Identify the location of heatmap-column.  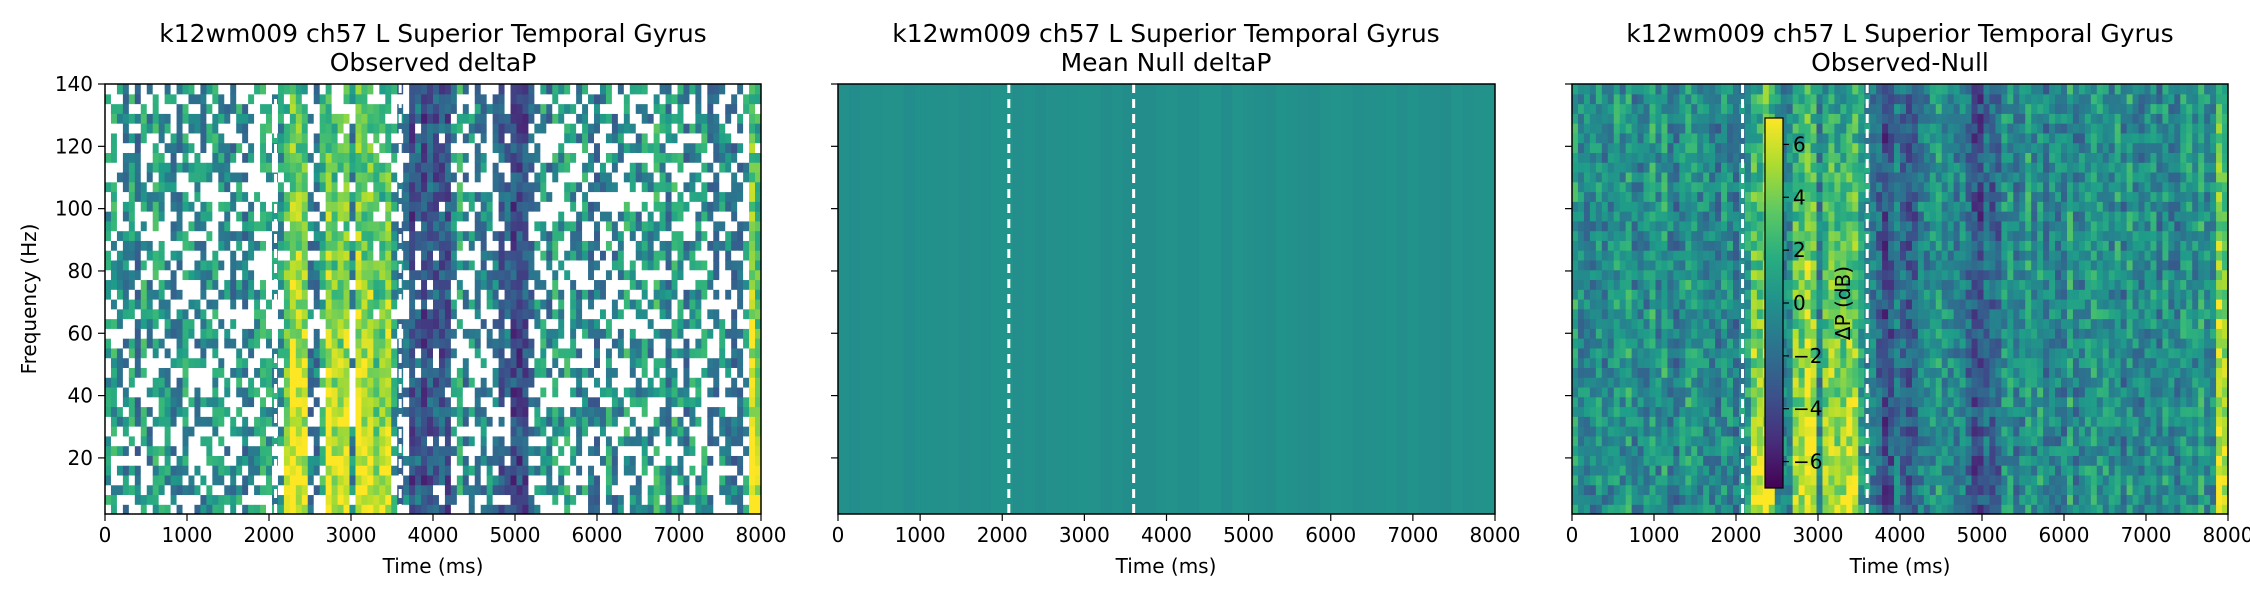
(1292, 299).